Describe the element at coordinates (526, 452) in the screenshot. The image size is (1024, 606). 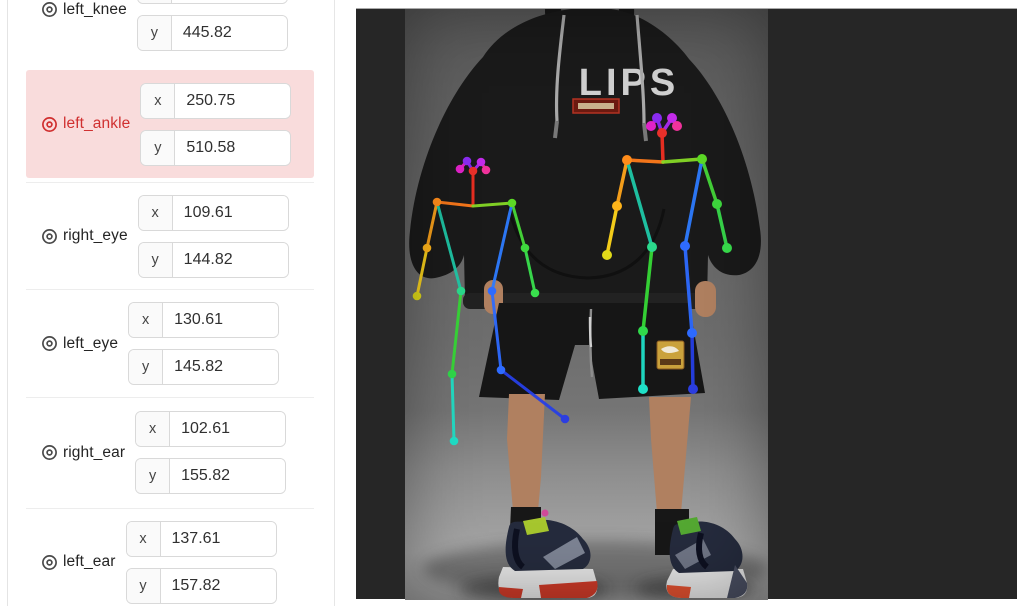
I see `left-leg` at that location.